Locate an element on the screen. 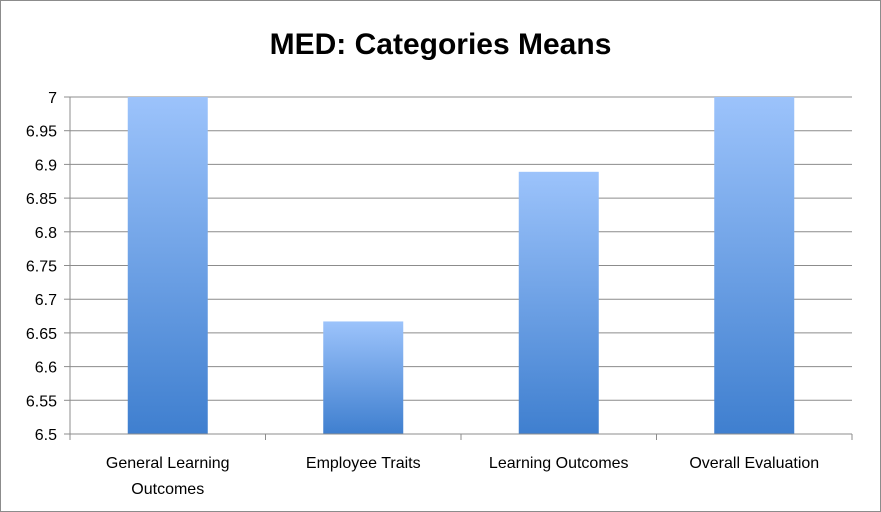 The width and height of the screenshot is (881, 512). y-tick-label: 6.85 is located at coordinates (41, 199).